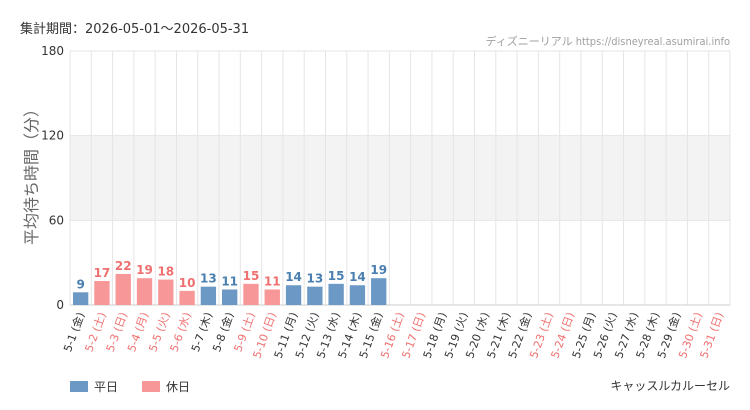  What do you see at coordinates (123, 266) in the screenshot?
I see `bar-value-label: 22` at bounding box center [123, 266].